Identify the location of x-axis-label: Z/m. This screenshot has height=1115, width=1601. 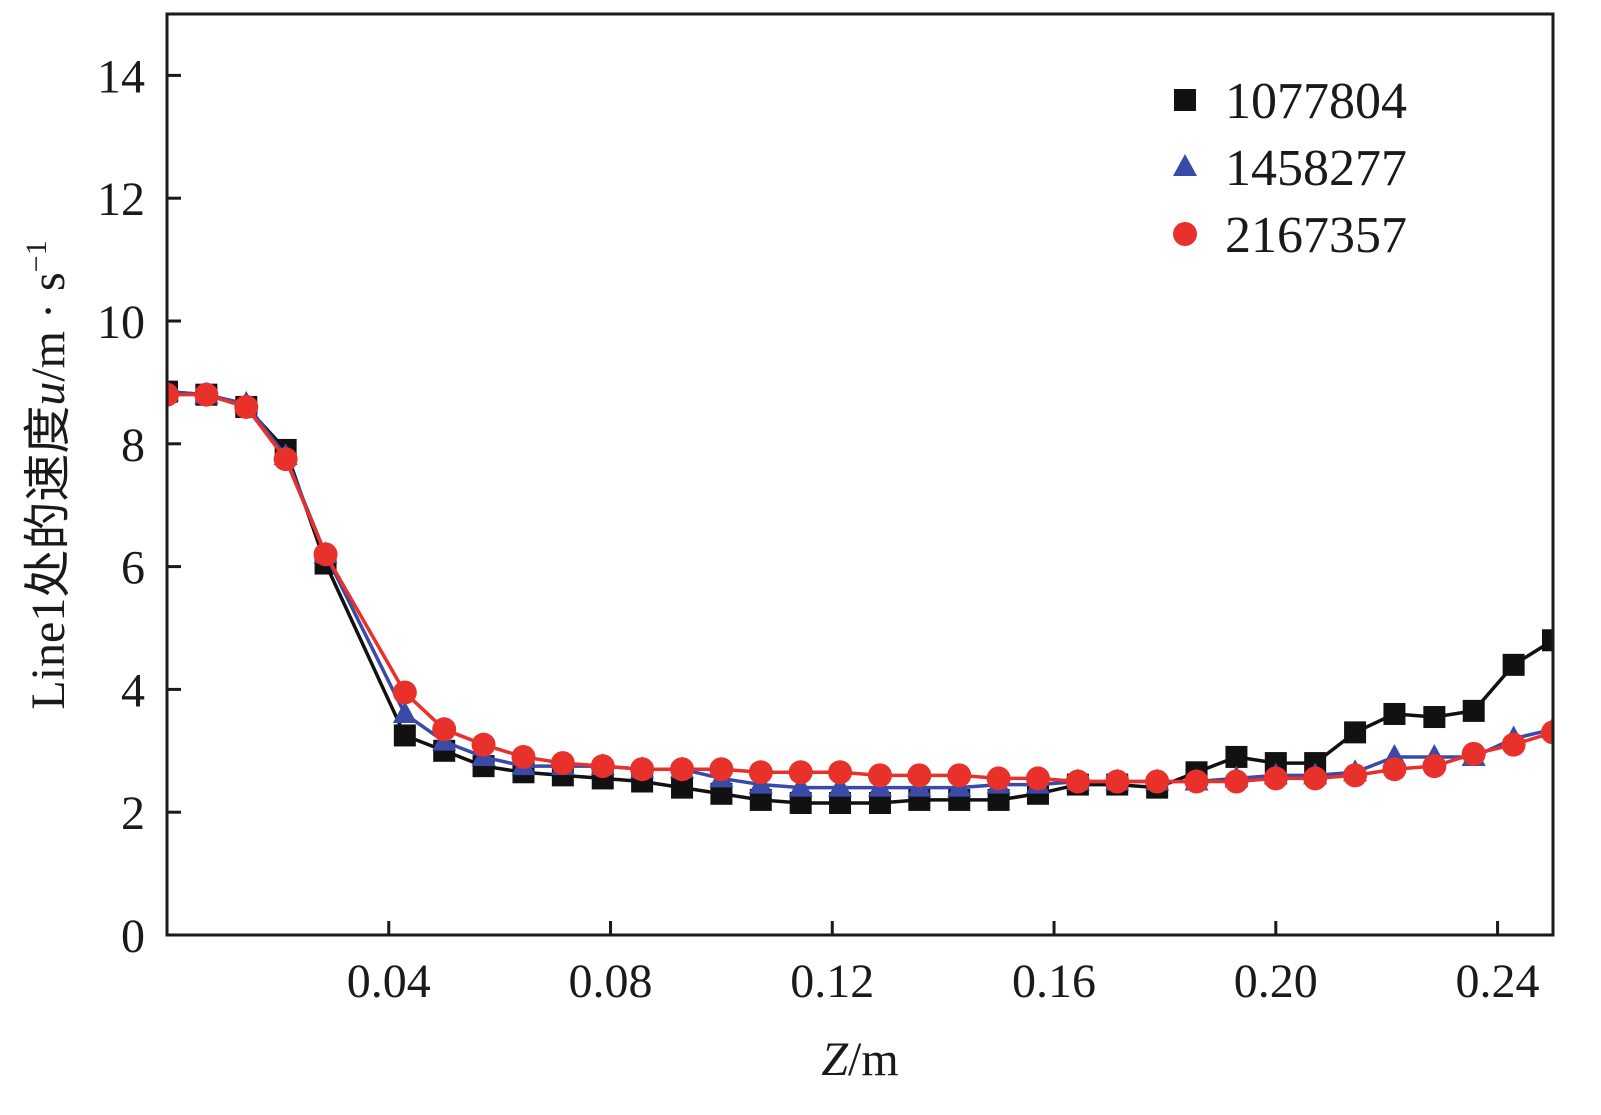
(859, 1059).